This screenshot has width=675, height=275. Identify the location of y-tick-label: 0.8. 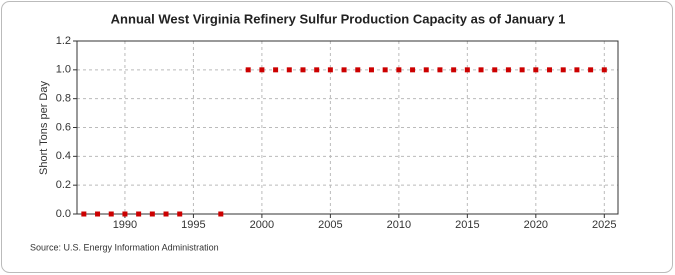
(63, 99).